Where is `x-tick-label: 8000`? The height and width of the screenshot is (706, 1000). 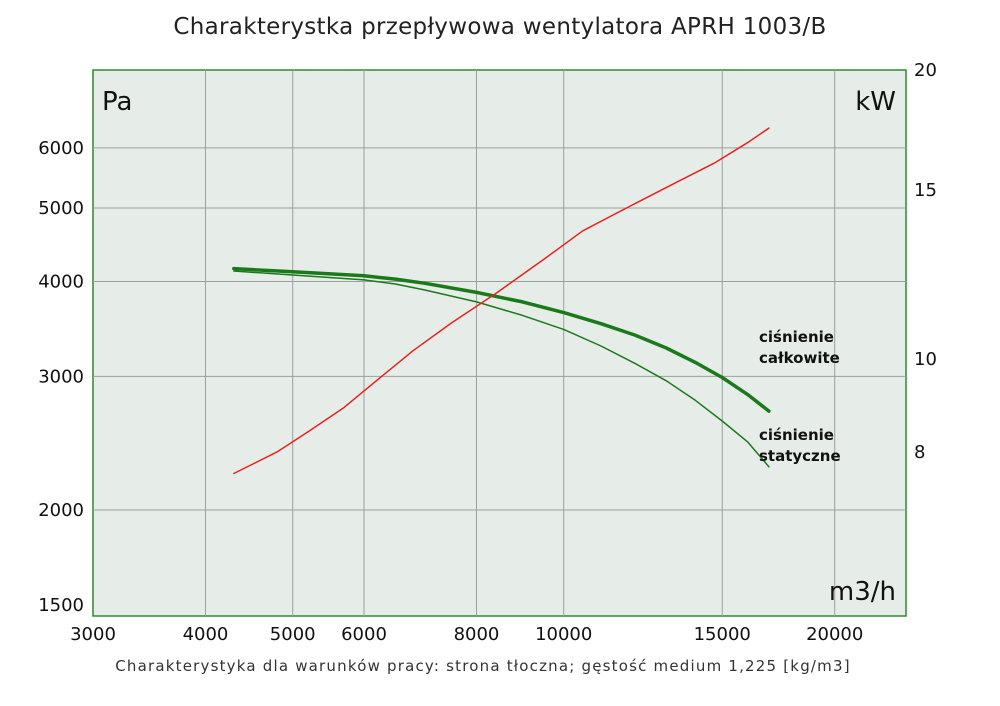
x-tick-label: 8000 is located at coordinates (477, 634).